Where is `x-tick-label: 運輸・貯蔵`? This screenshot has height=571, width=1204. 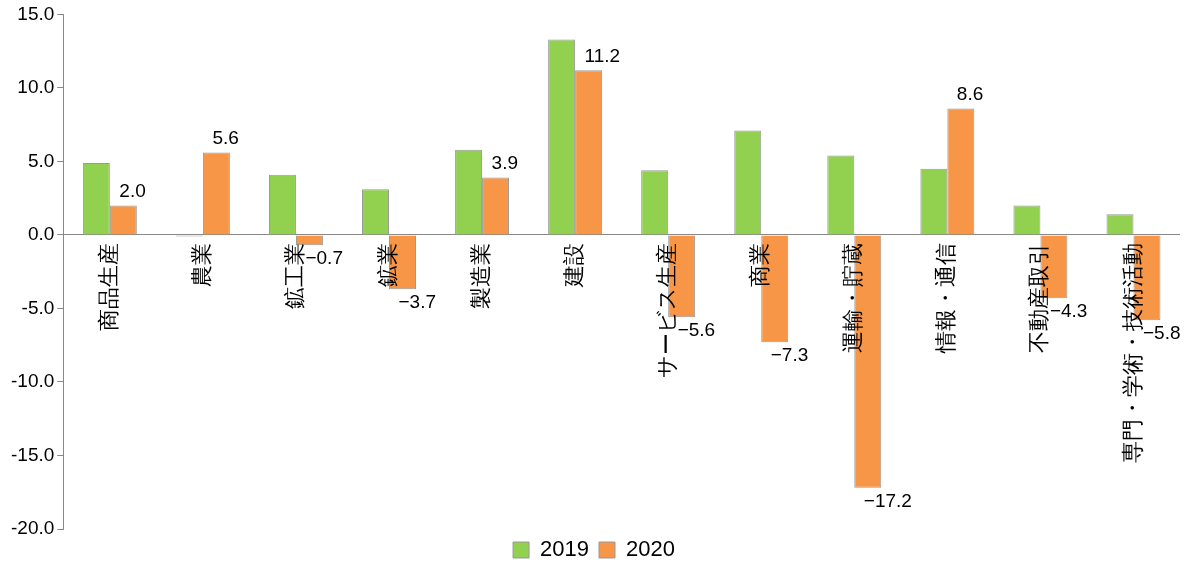 x-tick-label: 運輸・貯蔵 is located at coordinates (853, 297).